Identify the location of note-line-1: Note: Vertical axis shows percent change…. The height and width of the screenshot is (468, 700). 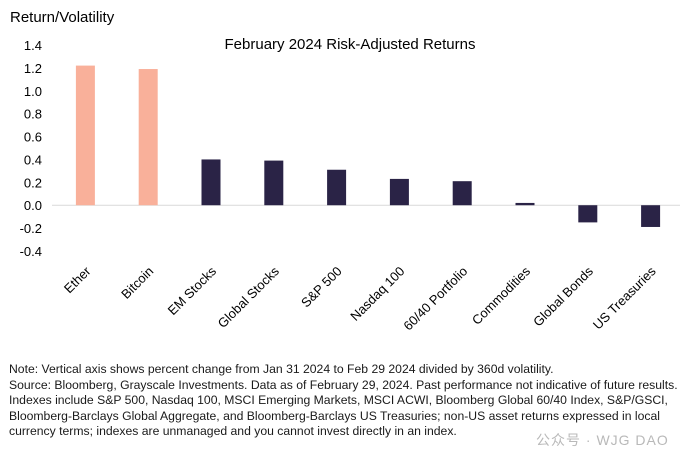
(281, 369).